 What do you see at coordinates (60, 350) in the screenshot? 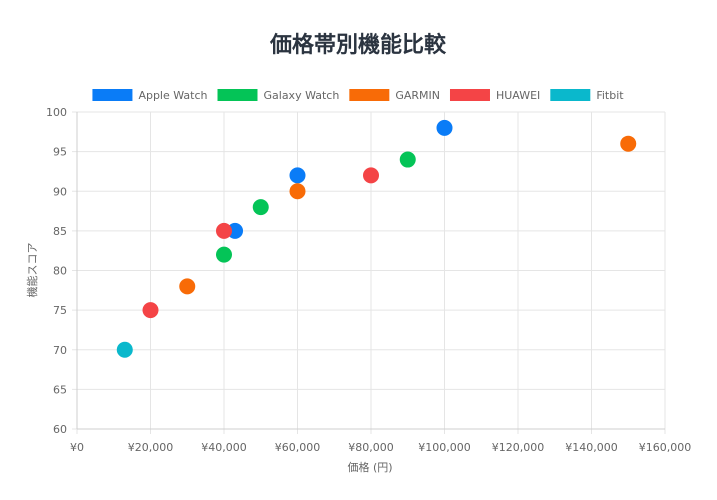
I see `y-tick-label: 70` at bounding box center [60, 350].